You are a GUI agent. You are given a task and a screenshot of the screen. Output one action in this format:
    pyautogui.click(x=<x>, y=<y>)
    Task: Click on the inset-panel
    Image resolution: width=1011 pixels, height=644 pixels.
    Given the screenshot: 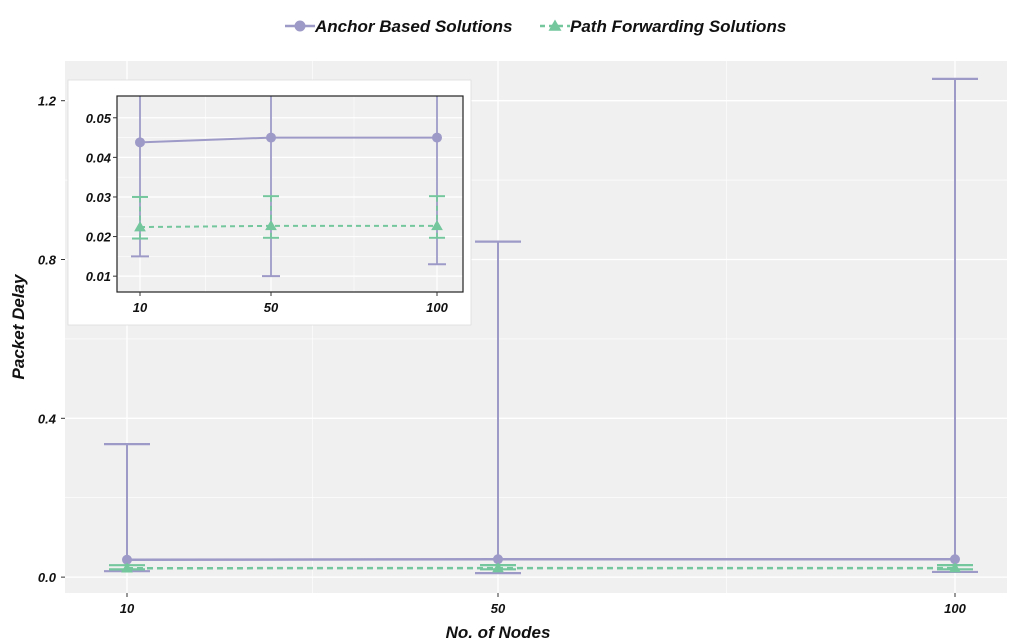 What is the action you would take?
    pyautogui.click(x=290, y=194)
    